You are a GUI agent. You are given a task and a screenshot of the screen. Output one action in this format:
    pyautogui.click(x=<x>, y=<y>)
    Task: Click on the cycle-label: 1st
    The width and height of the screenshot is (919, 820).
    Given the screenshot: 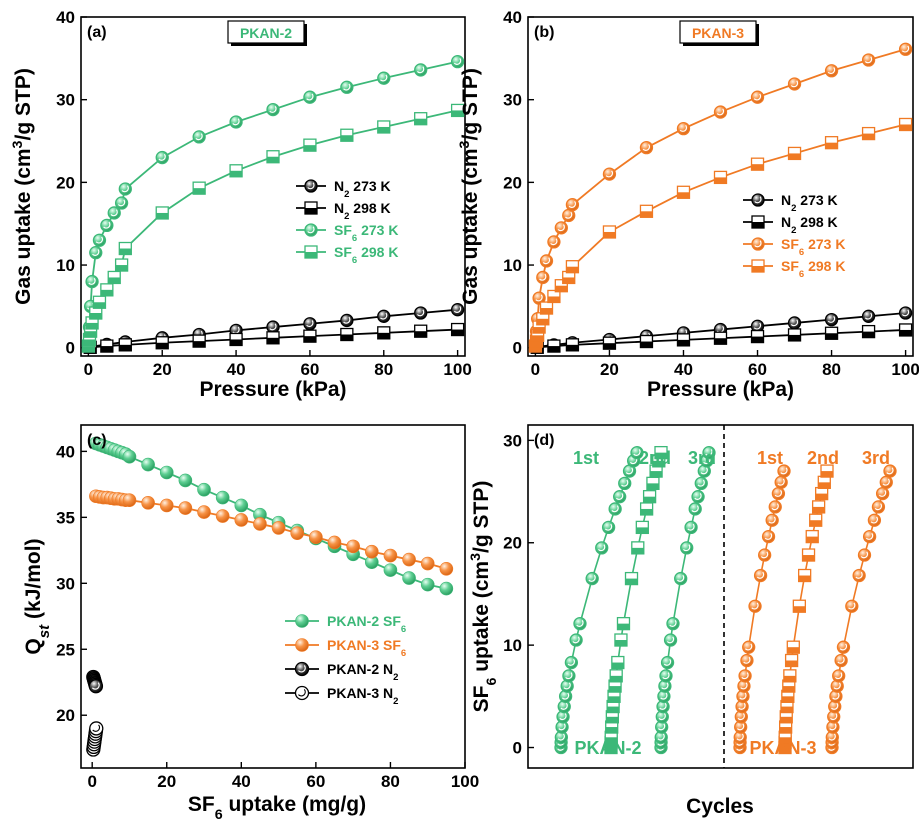 What is the action you would take?
    pyautogui.click(x=586, y=458)
    